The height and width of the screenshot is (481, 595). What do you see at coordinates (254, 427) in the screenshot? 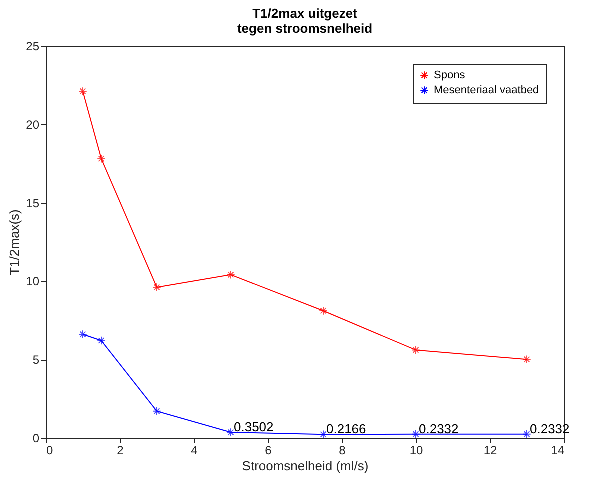
I see `annotation: 0.3502` at bounding box center [254, 427].